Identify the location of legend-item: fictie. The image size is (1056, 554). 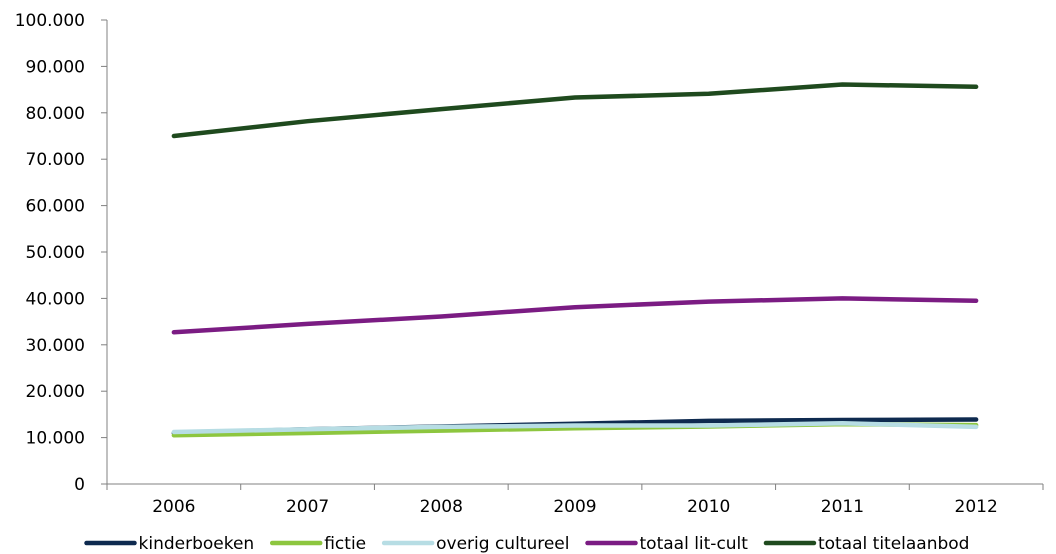
(317, 544).